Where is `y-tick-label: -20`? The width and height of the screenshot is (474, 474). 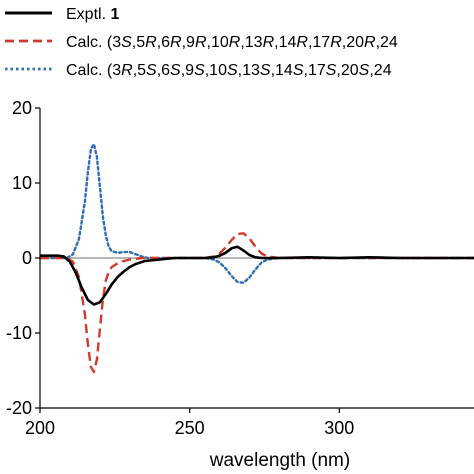
y-tick-label: -20 is located at coordinates (19, 408).